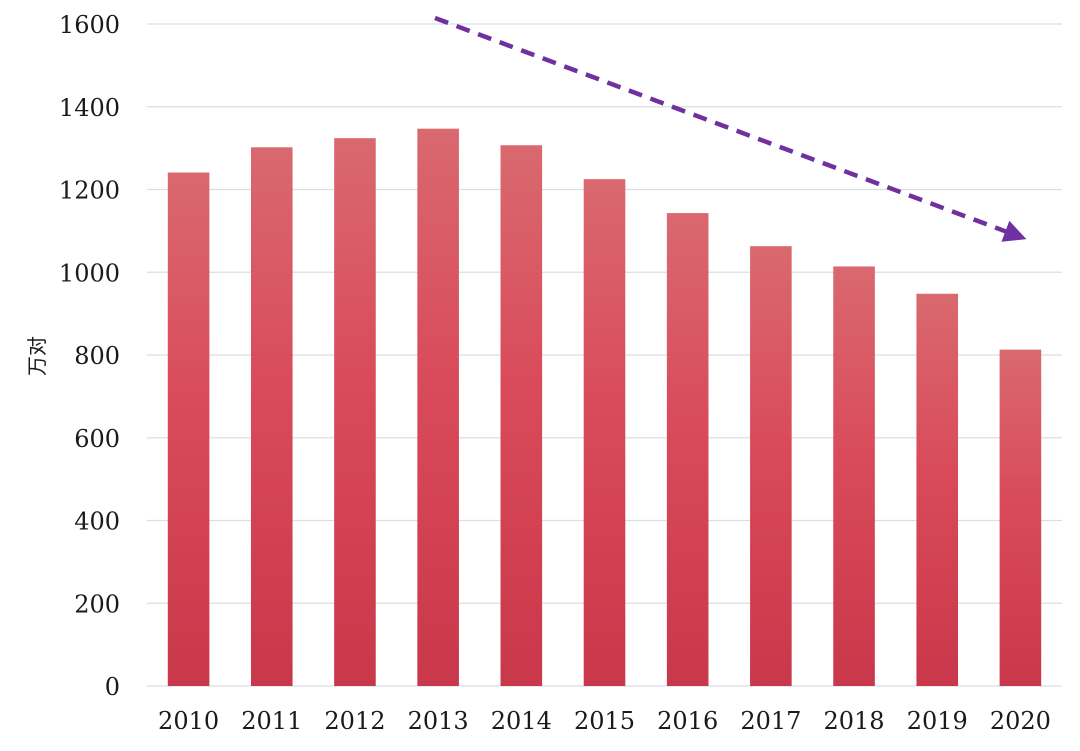  I want to click on bar-2013, so click(438, 407).